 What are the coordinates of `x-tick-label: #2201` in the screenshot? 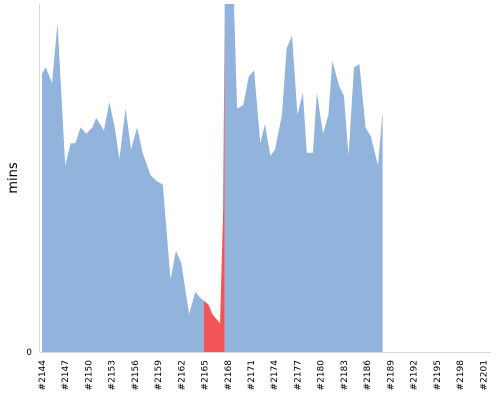 It's located at (484, 375).